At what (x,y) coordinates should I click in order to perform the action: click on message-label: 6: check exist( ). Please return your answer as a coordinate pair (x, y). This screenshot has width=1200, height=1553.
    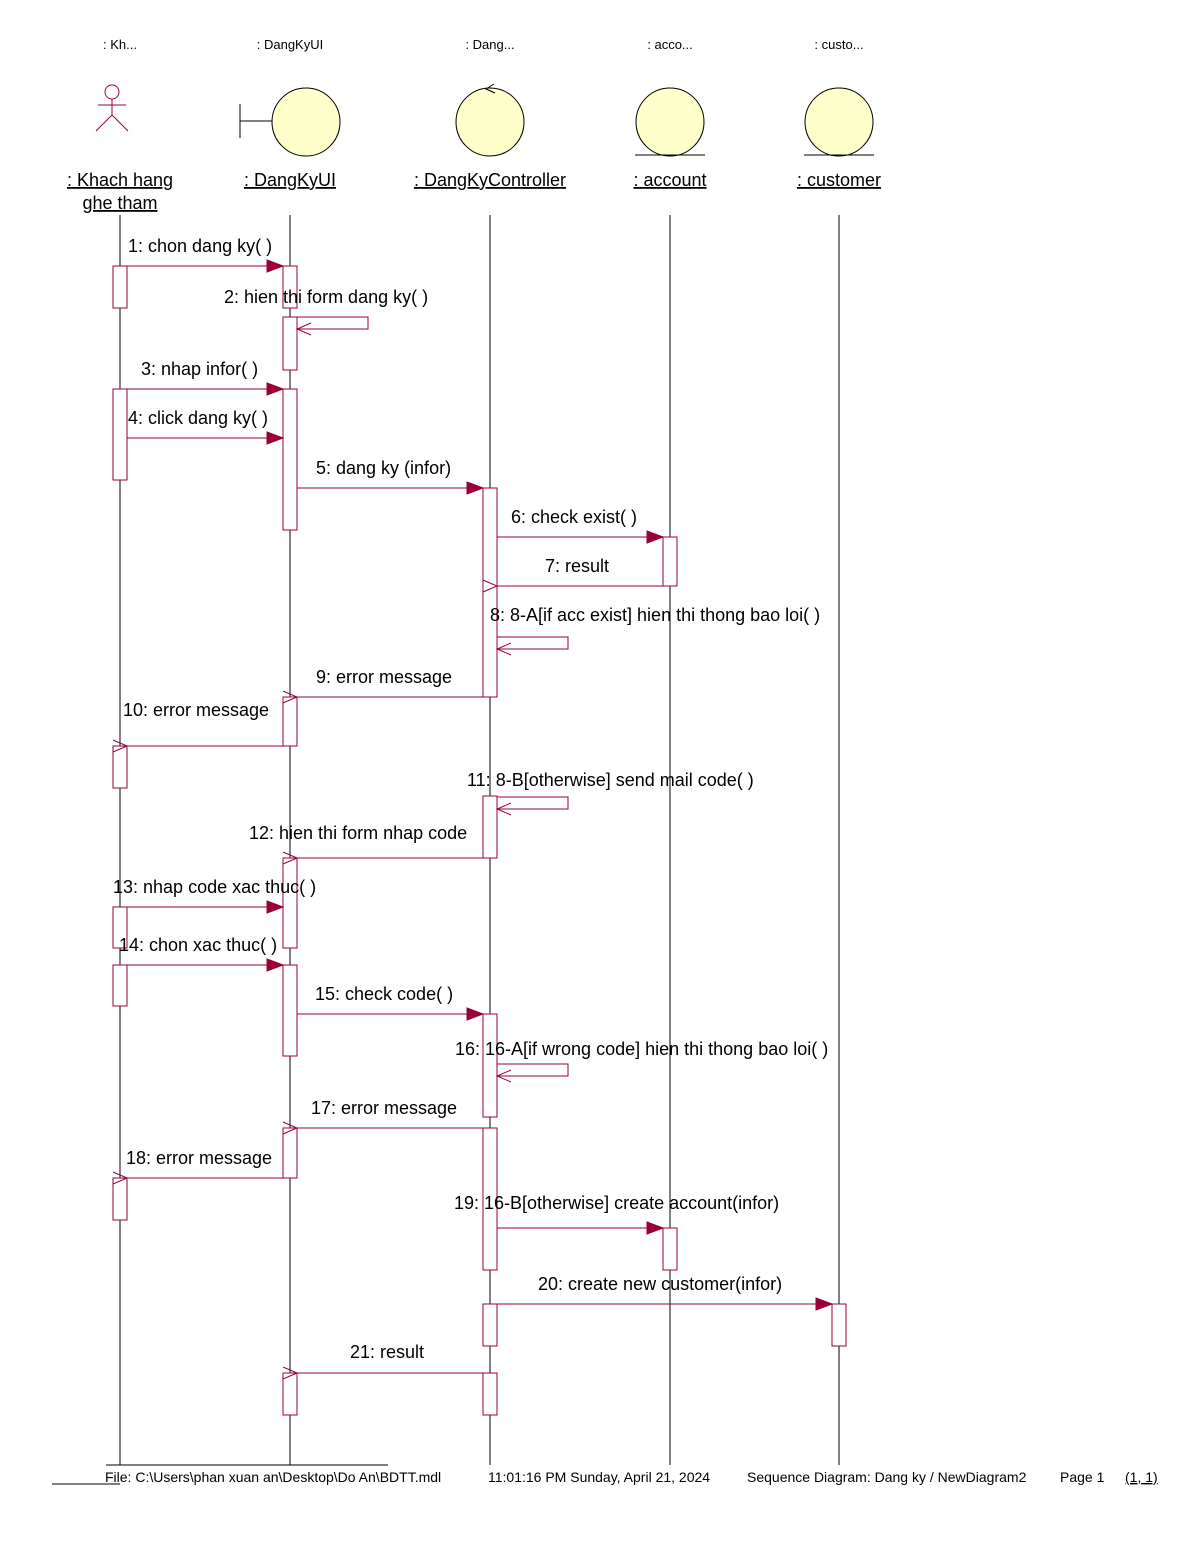
    Looking at the image, I should click on (574, 517).